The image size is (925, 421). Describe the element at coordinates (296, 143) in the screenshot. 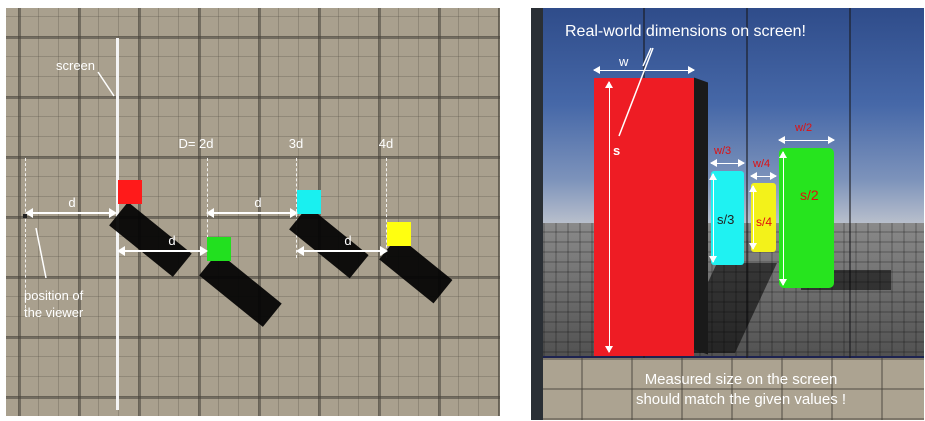

I see `label-3d: 3d` at that location.